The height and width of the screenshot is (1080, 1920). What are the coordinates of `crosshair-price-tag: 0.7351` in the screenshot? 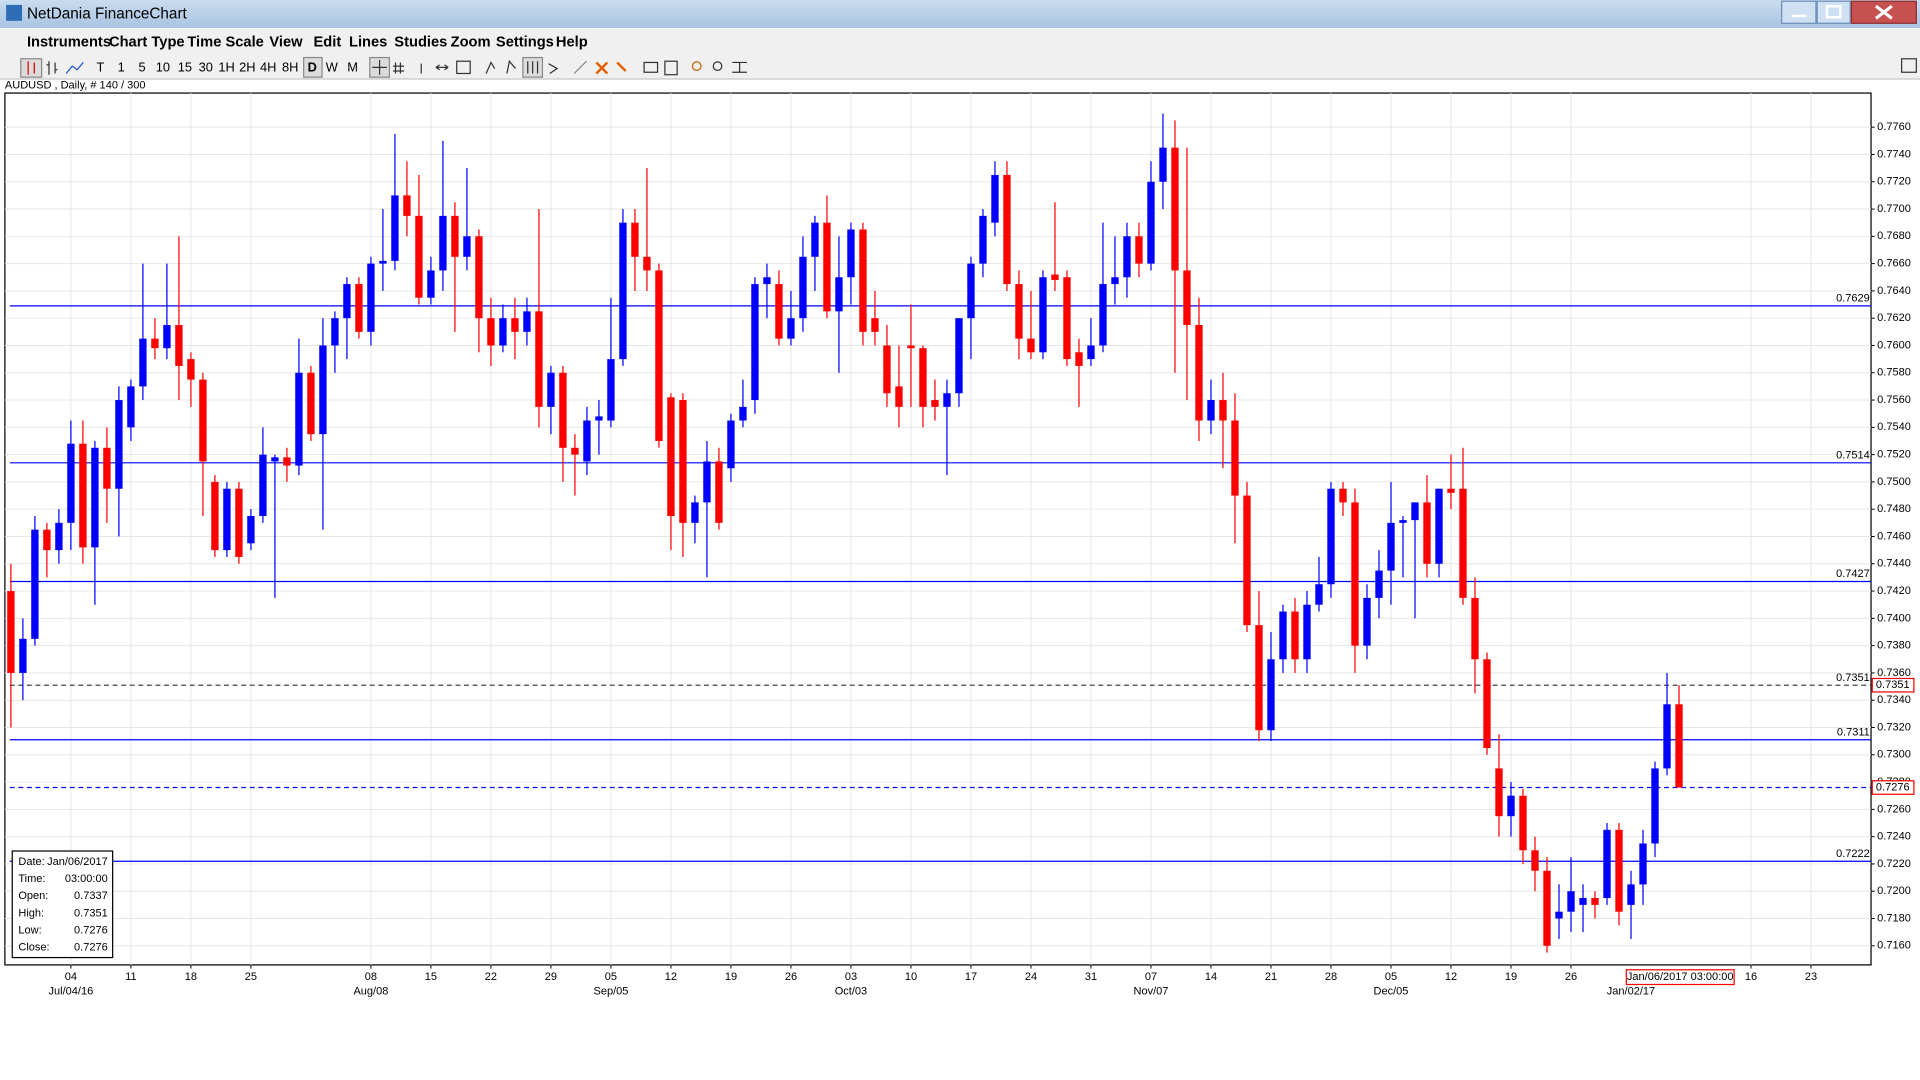 It's located at (1893, 685).